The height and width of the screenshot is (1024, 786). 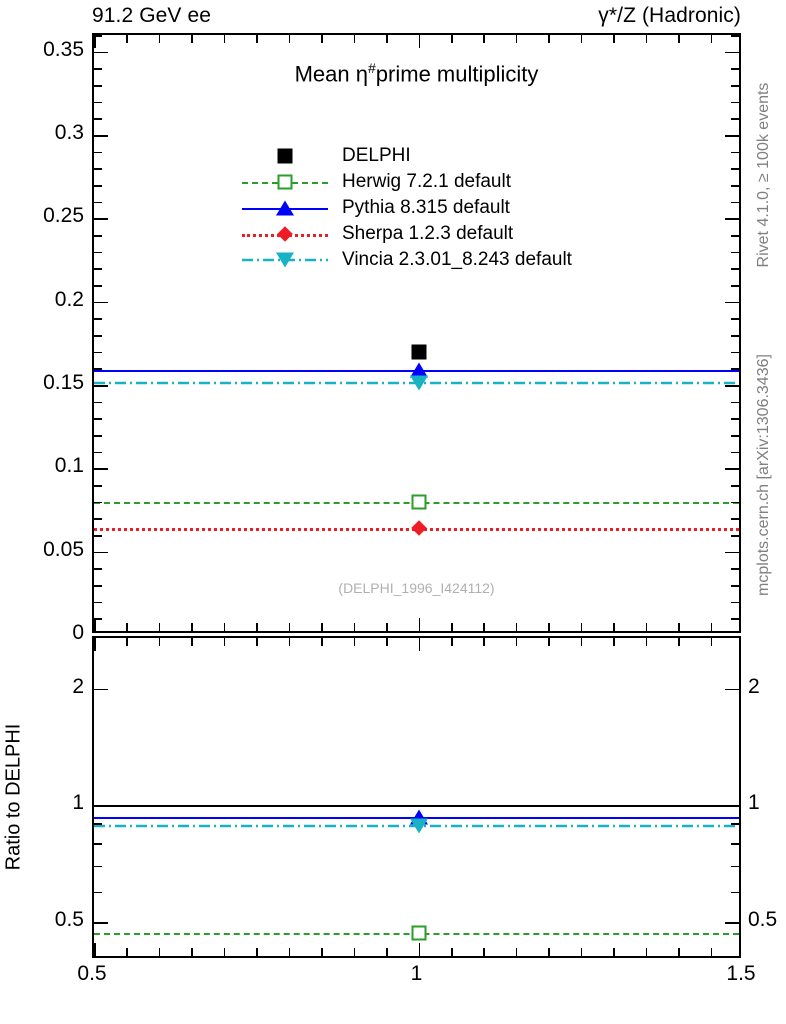 I want to click on y-axis-tick-label: 0.35, so click(x=63, y=49).